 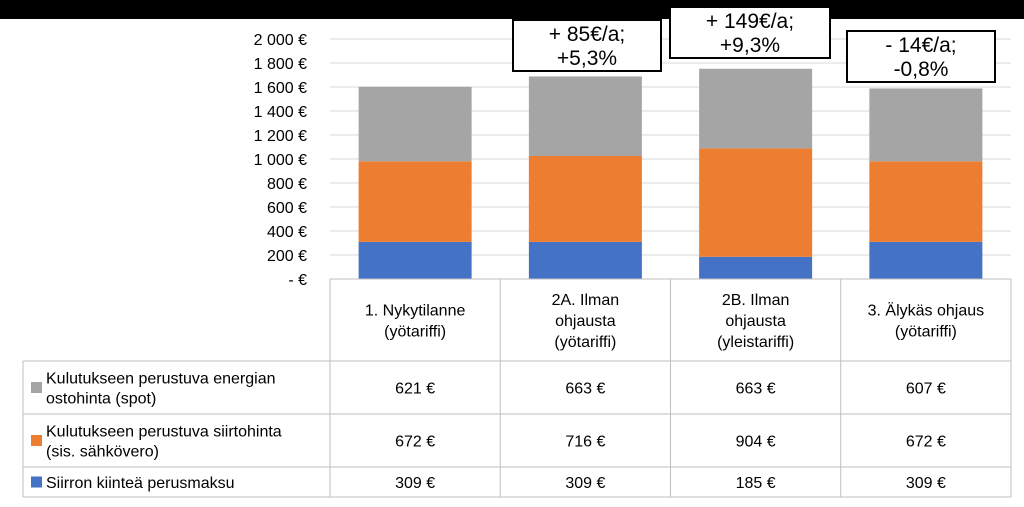 I want to click on category-label: 3. Älykäs ohjaus, so click(x=926, y=311).